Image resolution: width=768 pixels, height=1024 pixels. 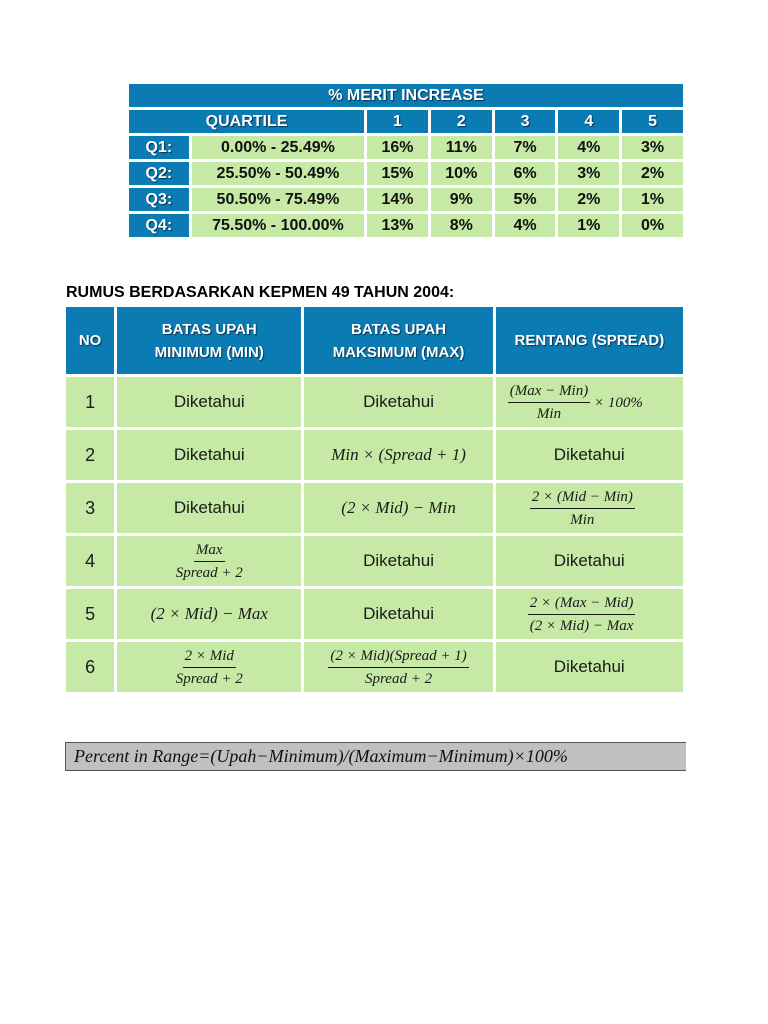 What do you see at coordinates (549, 392) in the screenshot?
I see `fraction-numerator: (Max − Min)` at bounding box center [549, 392].